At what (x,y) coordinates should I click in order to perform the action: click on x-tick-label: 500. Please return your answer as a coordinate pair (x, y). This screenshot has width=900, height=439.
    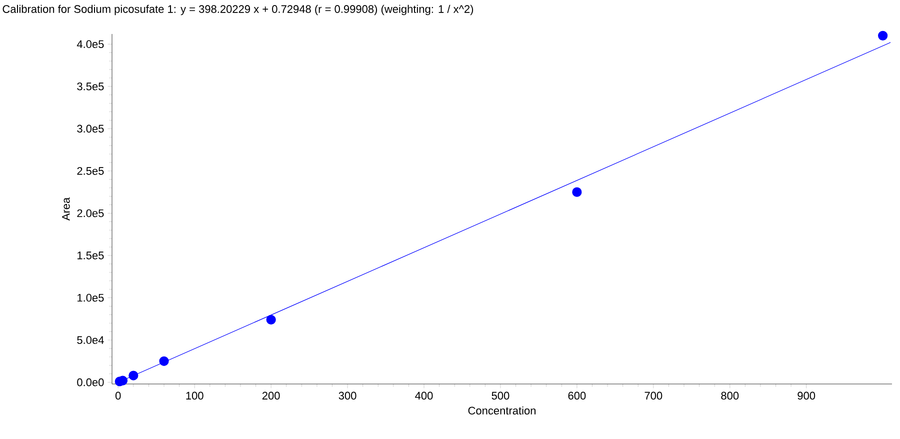
    Looking at the image, I should click on (501, 396).